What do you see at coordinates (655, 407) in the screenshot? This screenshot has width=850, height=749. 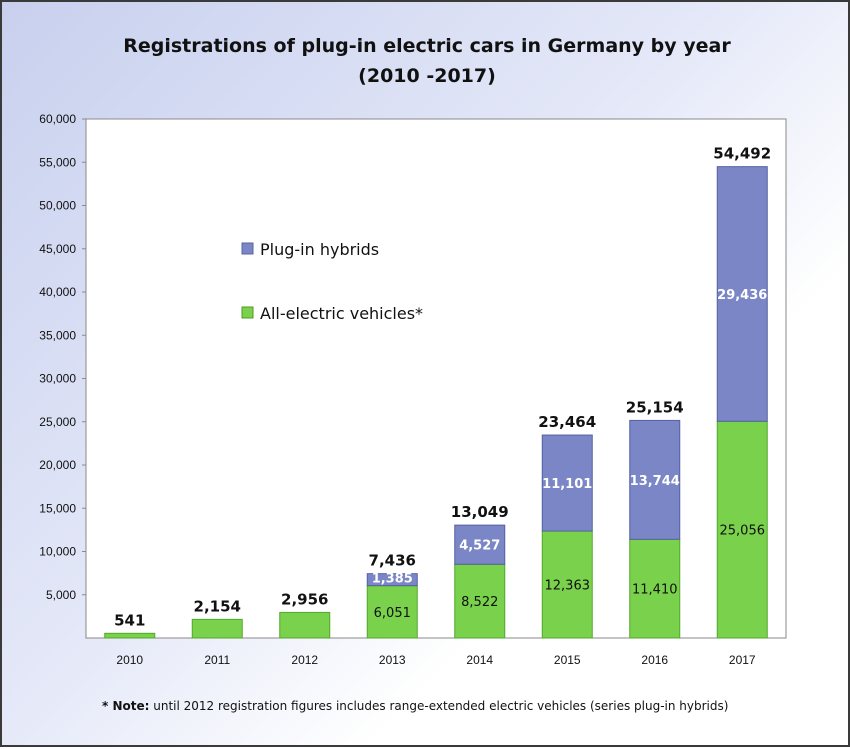 I see `total-label-2016: 25,154` at bounding box center [655, 407].